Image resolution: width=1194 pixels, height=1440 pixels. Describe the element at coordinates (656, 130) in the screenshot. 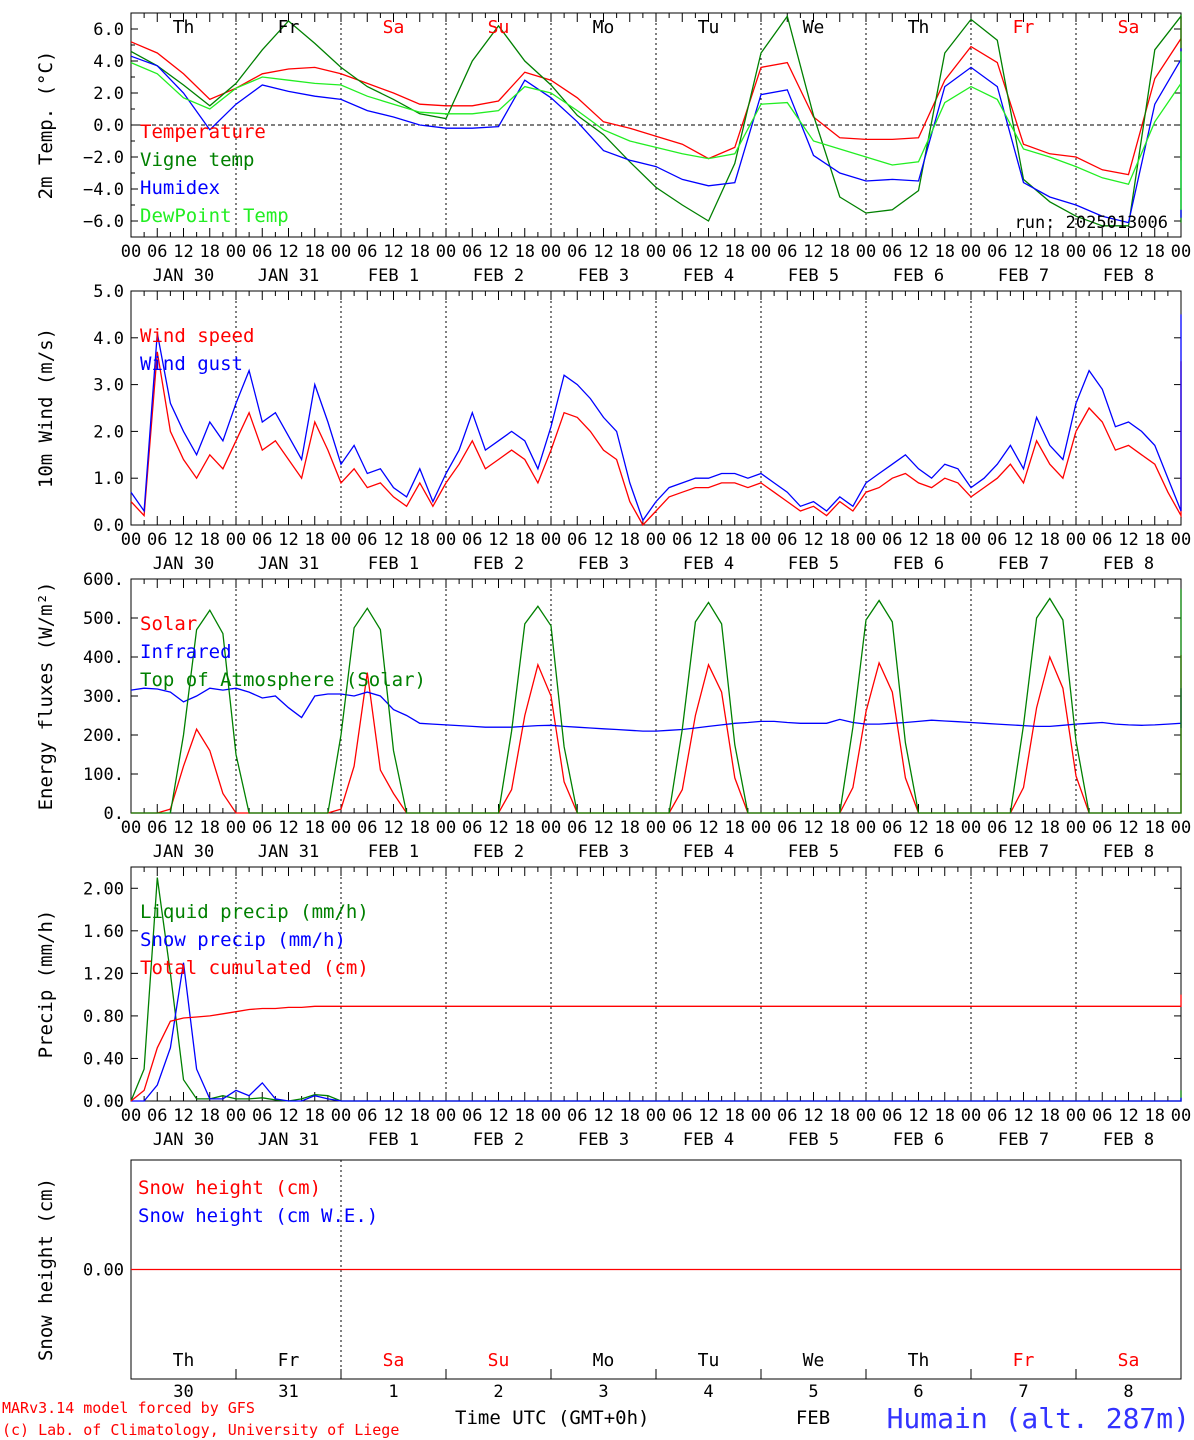

I see `series-line-dewpoint-temp` at that location.